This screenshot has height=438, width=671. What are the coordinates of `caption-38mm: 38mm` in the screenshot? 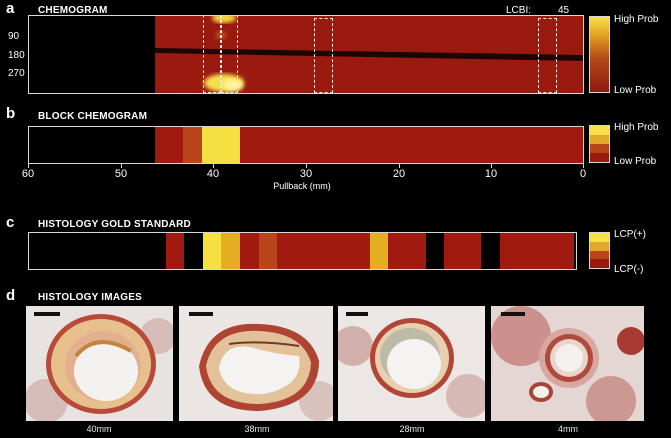 It's located at (257, 429).